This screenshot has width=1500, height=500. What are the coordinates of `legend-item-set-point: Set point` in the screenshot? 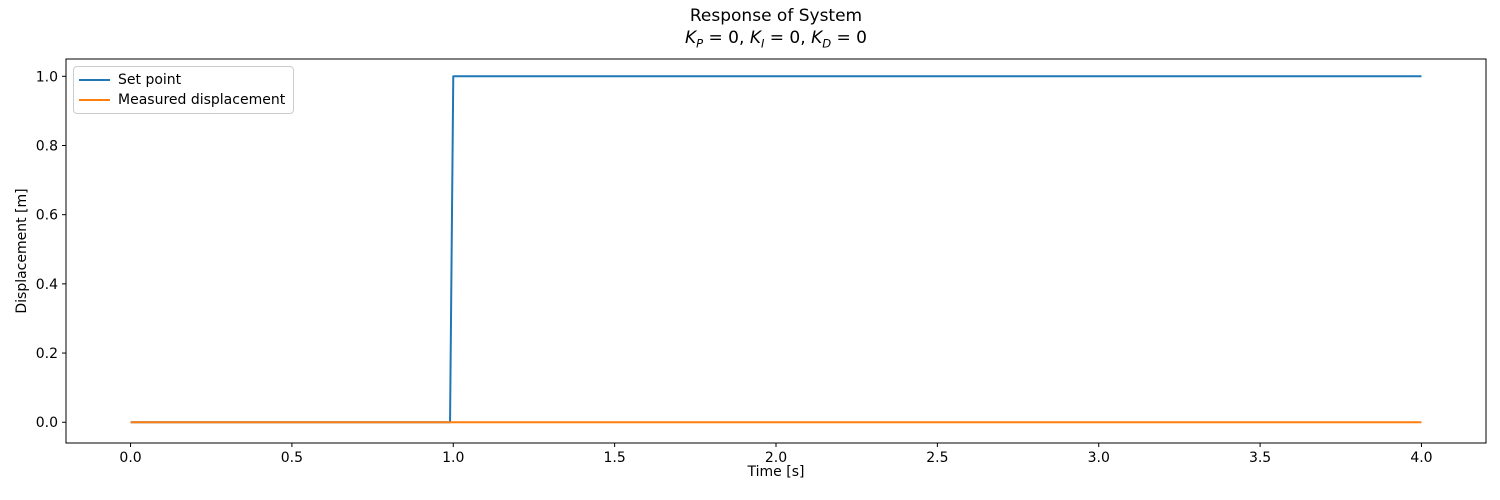 It's located at (182, 80).